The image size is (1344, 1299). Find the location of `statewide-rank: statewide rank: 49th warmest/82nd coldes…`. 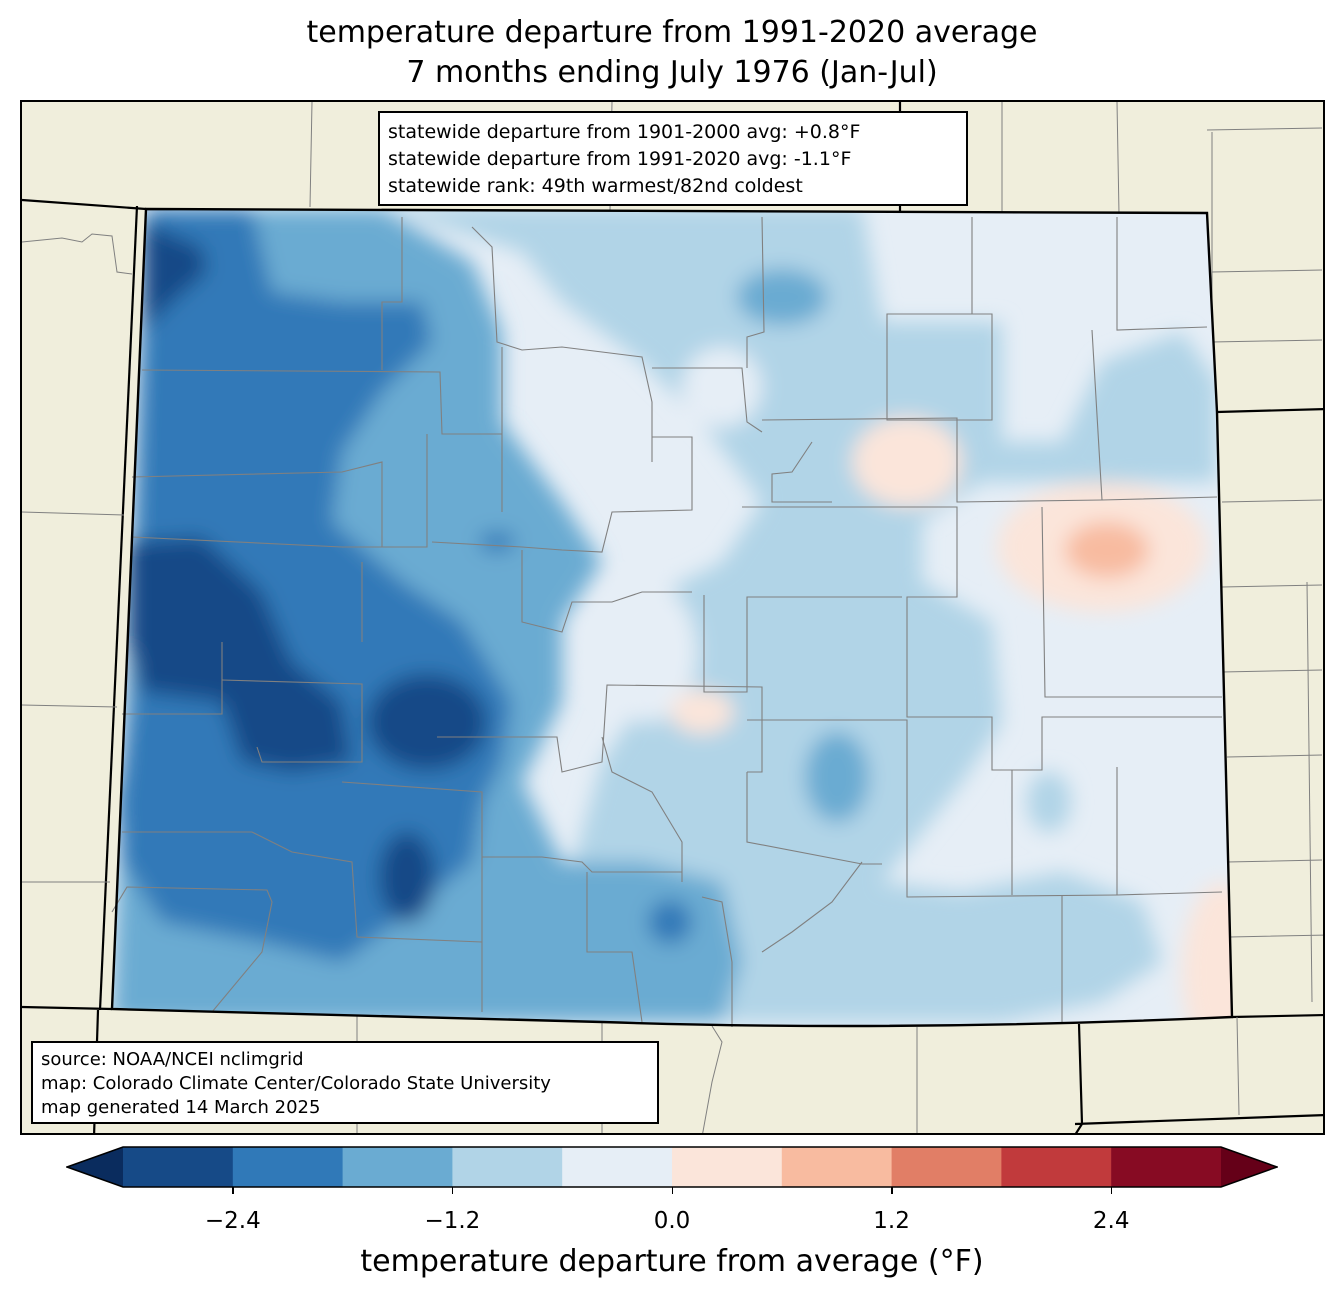

statewide-rank: statewide rank: 49th warmest/82nd coldes… is located at coordinates (595, 186).